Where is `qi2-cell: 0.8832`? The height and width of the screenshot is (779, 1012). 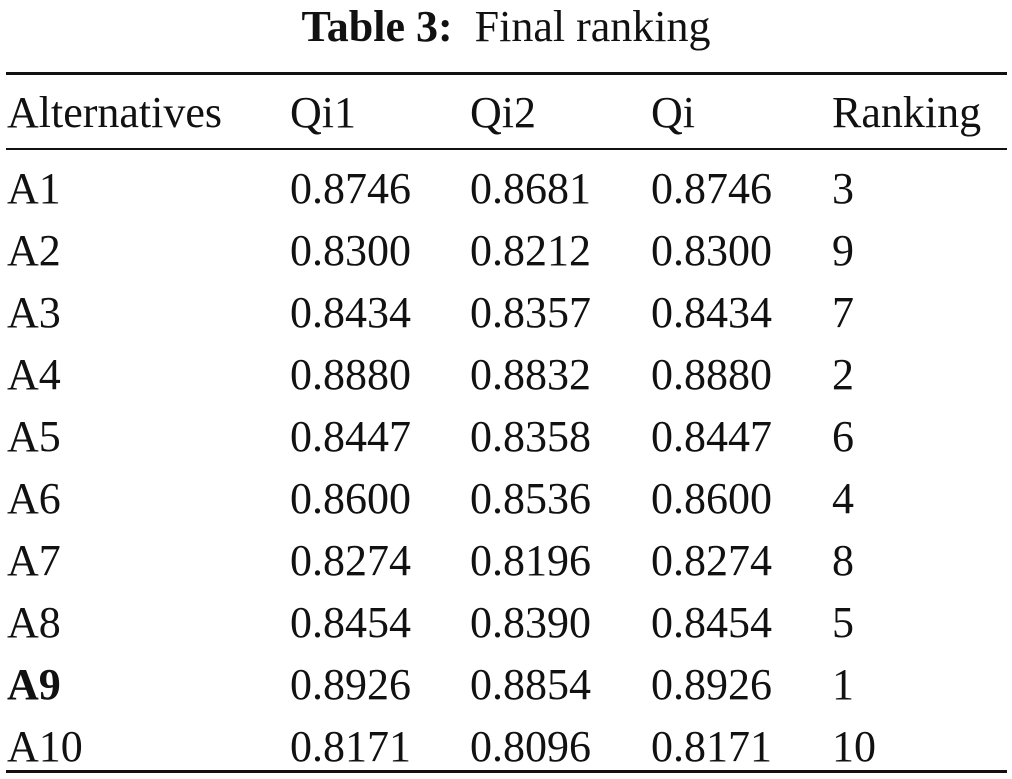 qi2-cell: 0.8832 is located at coordinates (530, 374).